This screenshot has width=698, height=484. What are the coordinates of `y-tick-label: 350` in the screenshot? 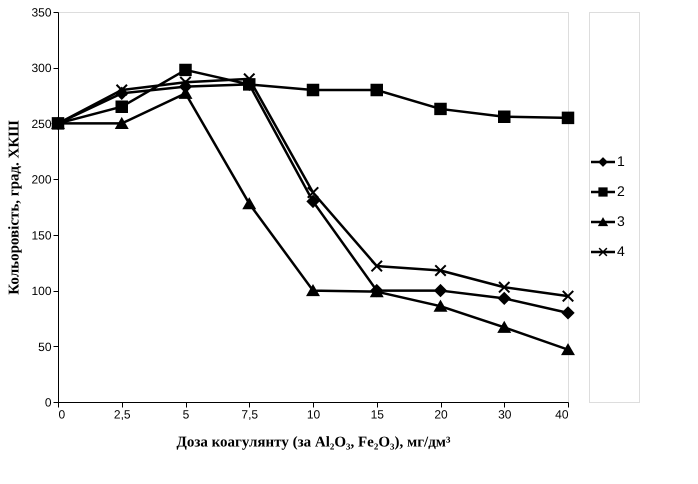 It's located at (41, 13).